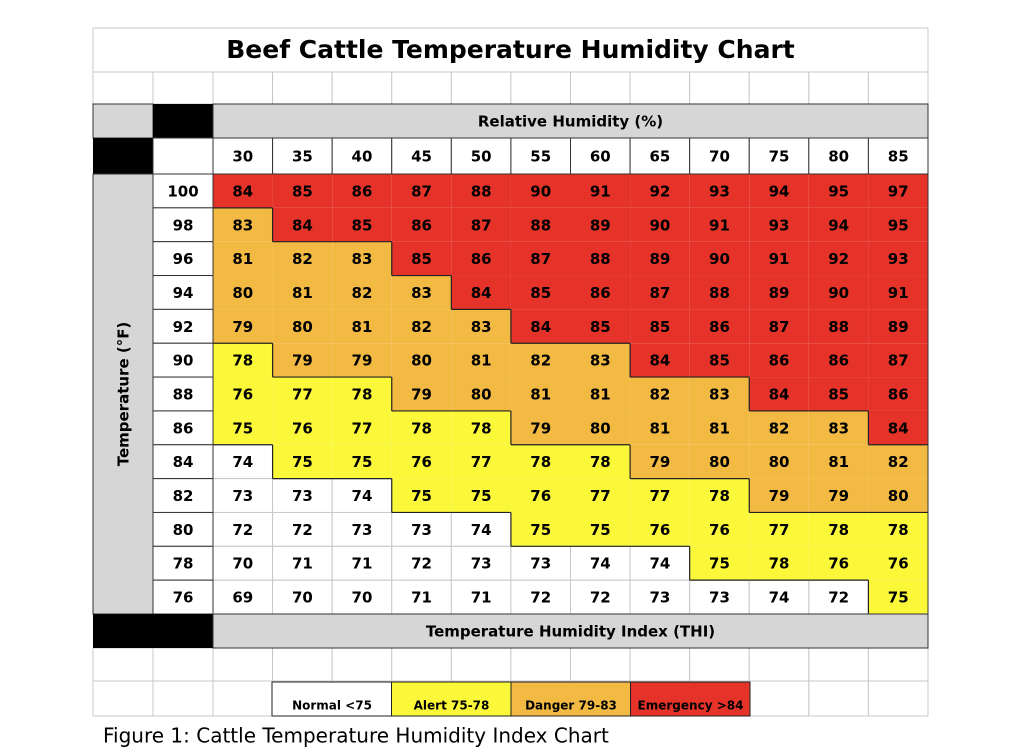 The height and width of the screenshot is (755, 1024). I want to click on temperature-label: 80, so click(183, 530).